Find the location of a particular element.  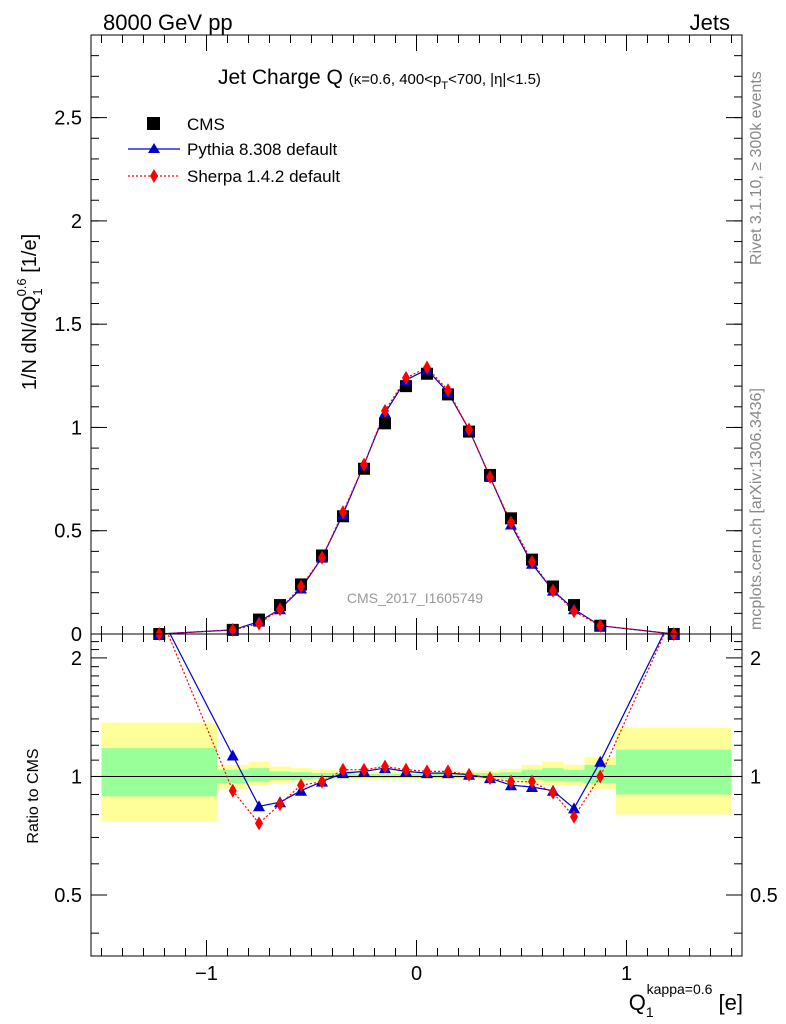

legend-cms-marker is located at coordinates (153, 123).